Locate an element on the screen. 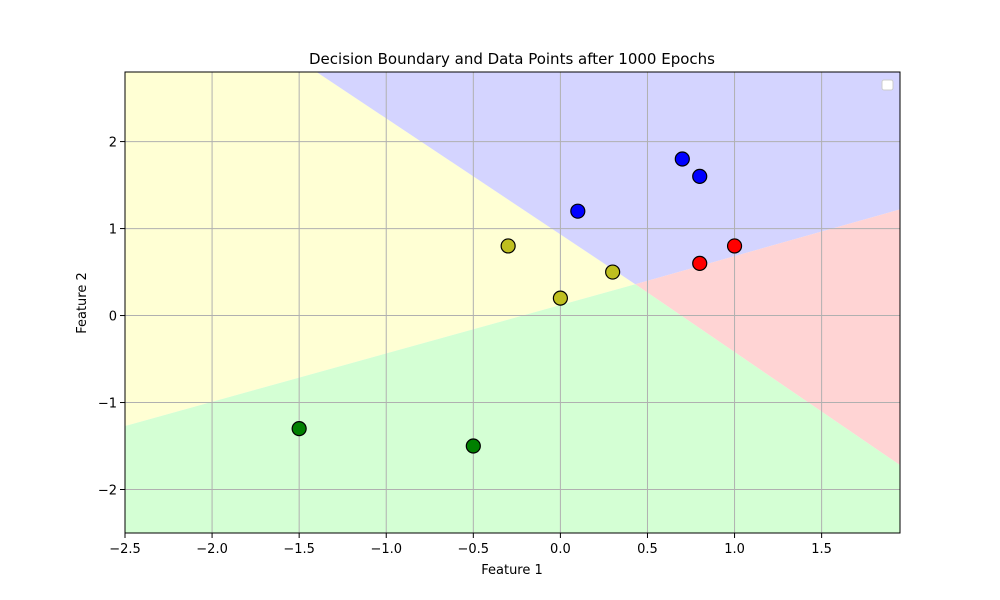  x-tick-label: −1.5 is located at coordinates (299, 549).